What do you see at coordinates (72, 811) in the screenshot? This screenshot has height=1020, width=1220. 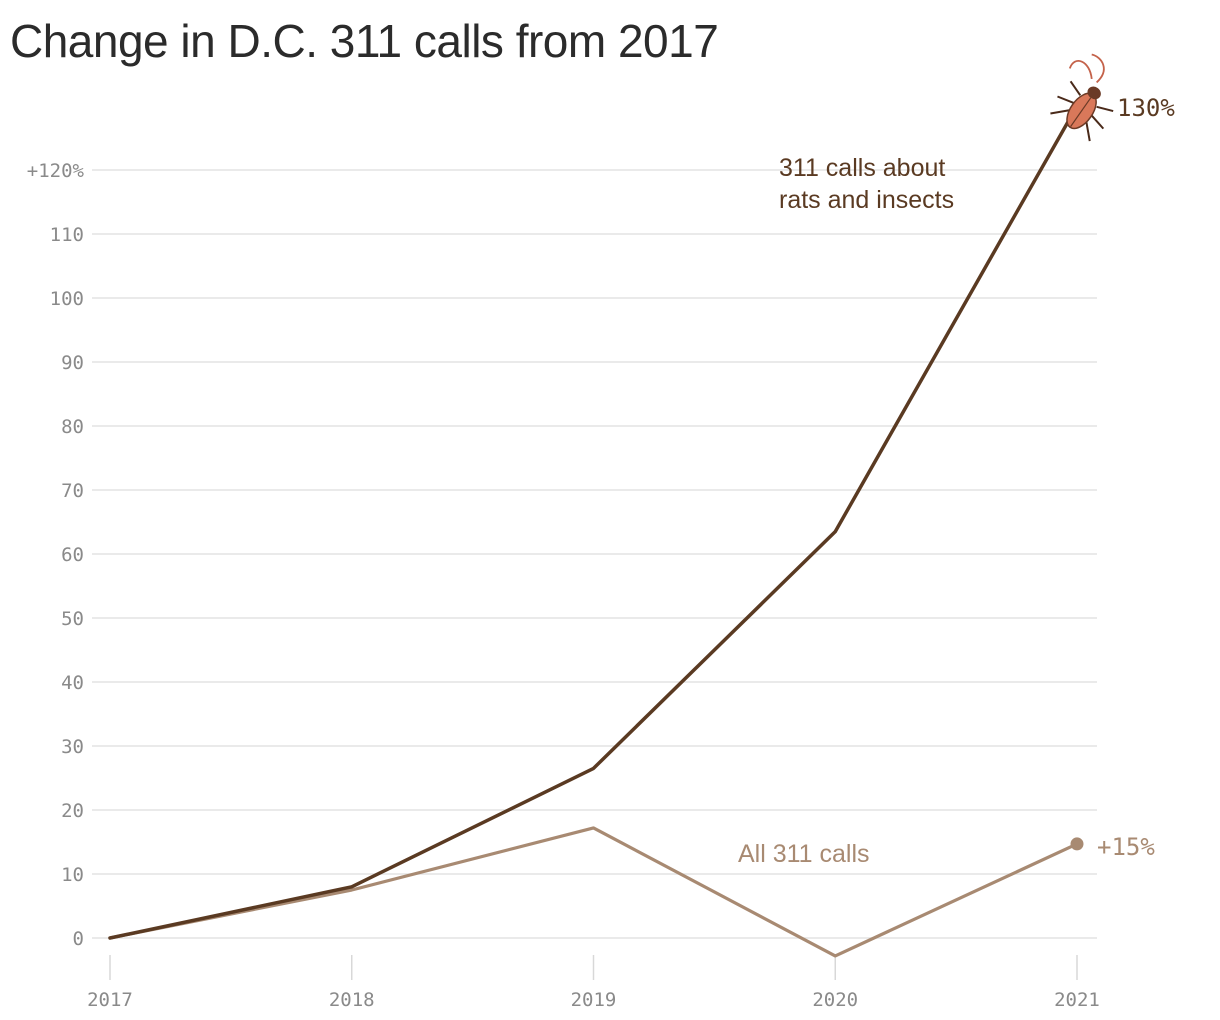 I see `y-tick-label: 20` at bounding box center [72, 811].